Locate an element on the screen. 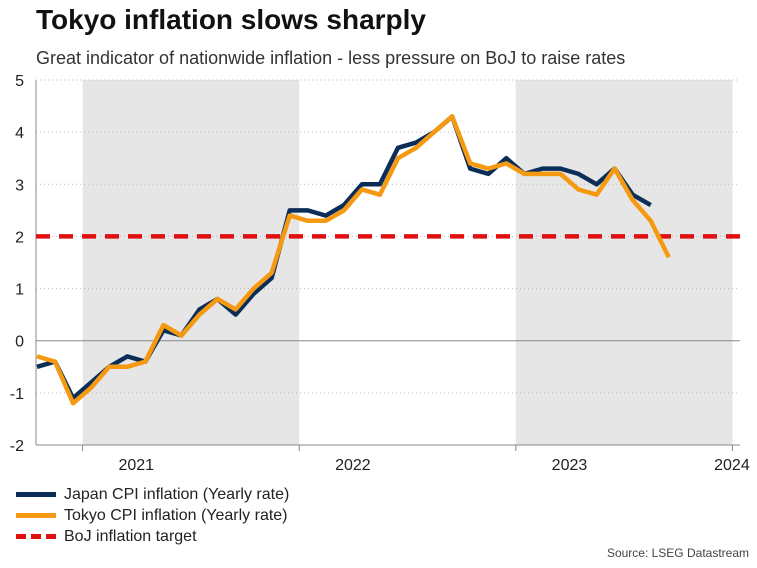 The height and width of the screenshot is (568, 757). y-tick-label: 3 is located at coordinates (19, 185).